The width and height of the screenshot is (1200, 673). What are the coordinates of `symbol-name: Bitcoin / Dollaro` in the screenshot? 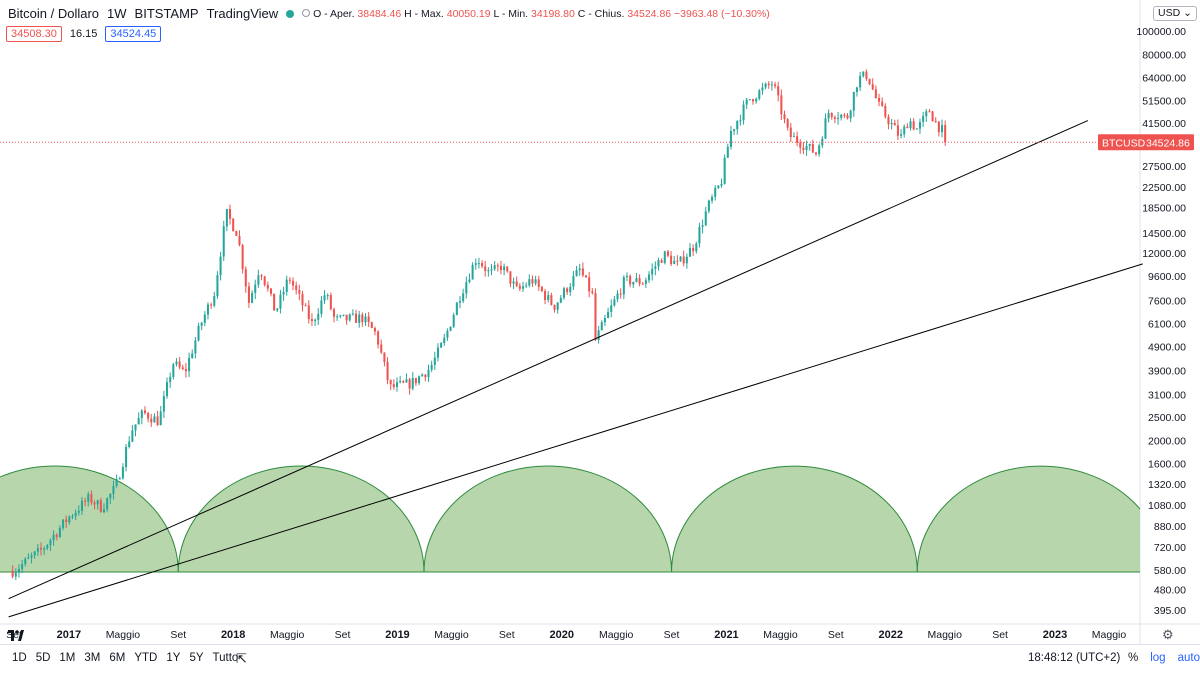 It's located at (54, 13).